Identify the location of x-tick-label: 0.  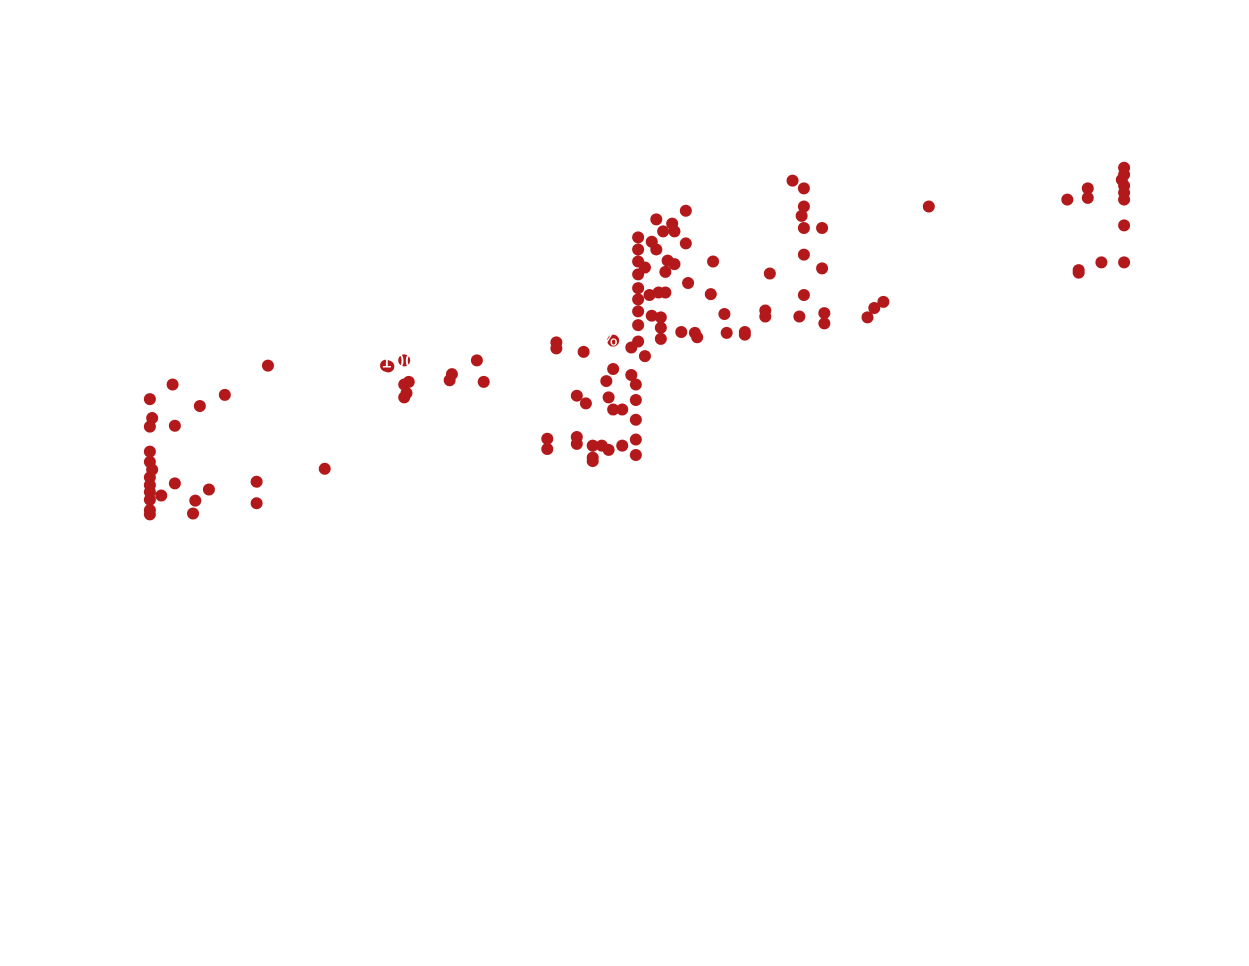
(631, 362).